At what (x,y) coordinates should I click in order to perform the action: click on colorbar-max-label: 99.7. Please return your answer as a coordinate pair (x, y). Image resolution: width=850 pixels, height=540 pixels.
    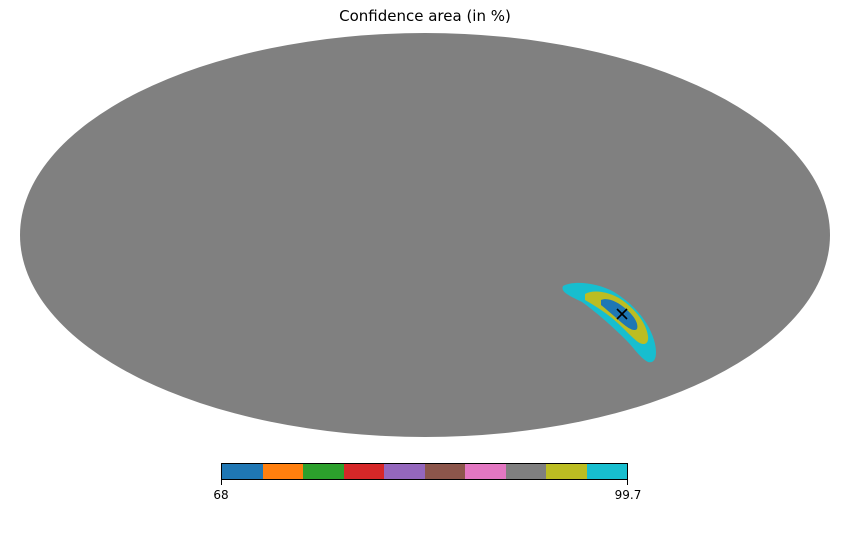
    Looking at the image, I should click on (628, 495).